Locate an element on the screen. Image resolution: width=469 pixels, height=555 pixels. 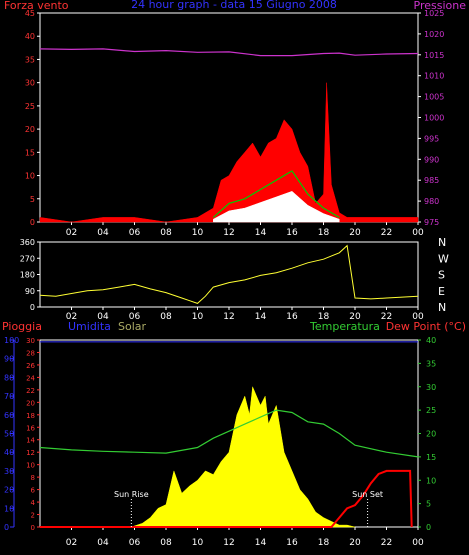
rain-tick-label: 10 is located at coordinates (30, 466).